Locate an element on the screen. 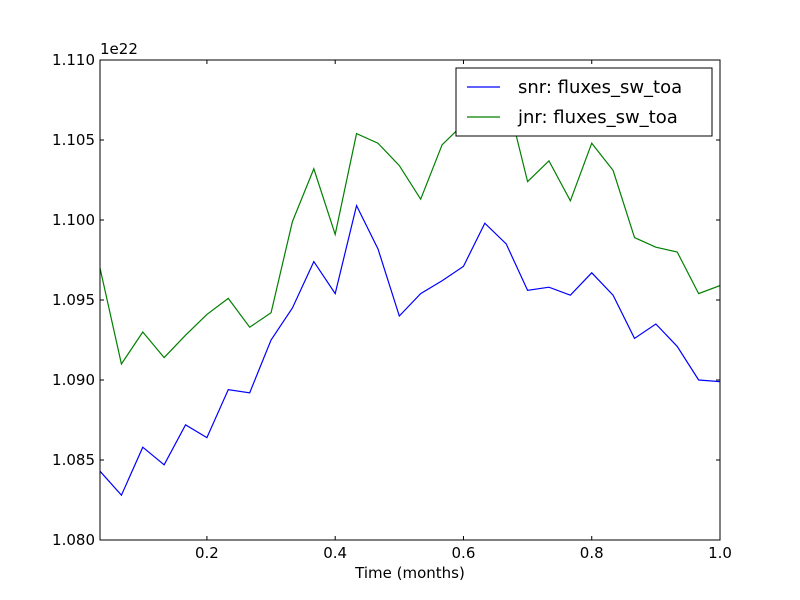 This screenshot has height=600, width=800. legend-label-snr: snr: fluxes_sw_toa is located at coordinates (600, 87).